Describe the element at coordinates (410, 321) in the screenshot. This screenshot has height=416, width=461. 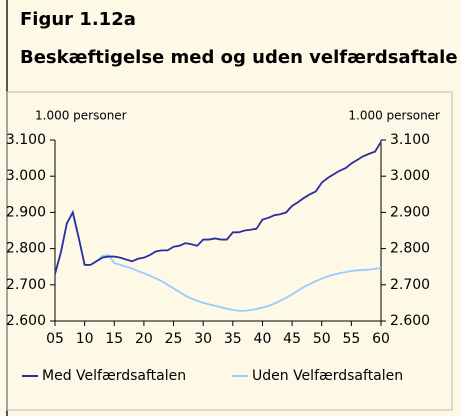
I see `y2-tick-label: 2.600` at that location.